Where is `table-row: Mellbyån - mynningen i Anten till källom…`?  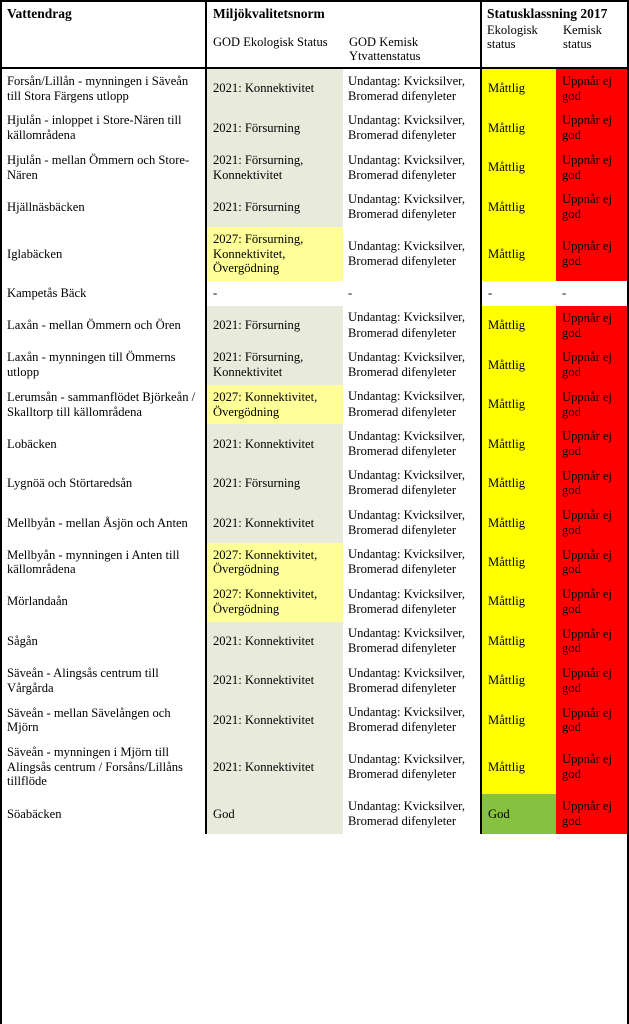 table-row: Mellbyån - mynningen i Anten till källom… is located at coordinates (314, 562).